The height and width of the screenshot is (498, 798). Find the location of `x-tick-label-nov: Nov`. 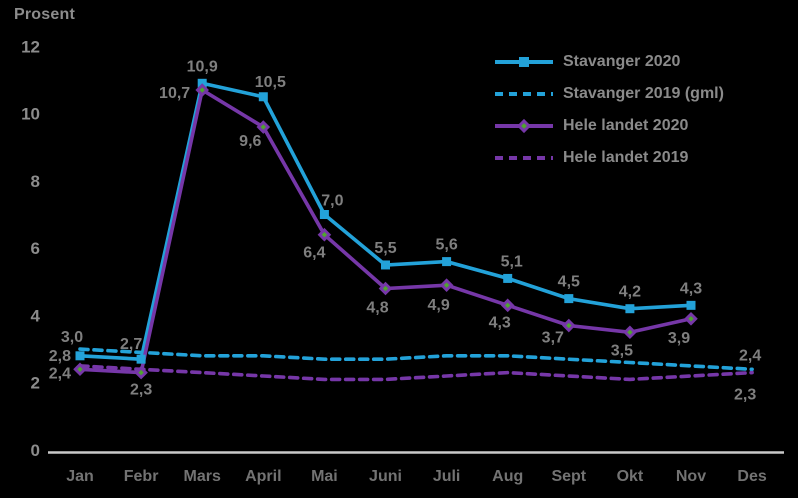

x-tick-label-nov: Nov is located at coordinates (691, 476).